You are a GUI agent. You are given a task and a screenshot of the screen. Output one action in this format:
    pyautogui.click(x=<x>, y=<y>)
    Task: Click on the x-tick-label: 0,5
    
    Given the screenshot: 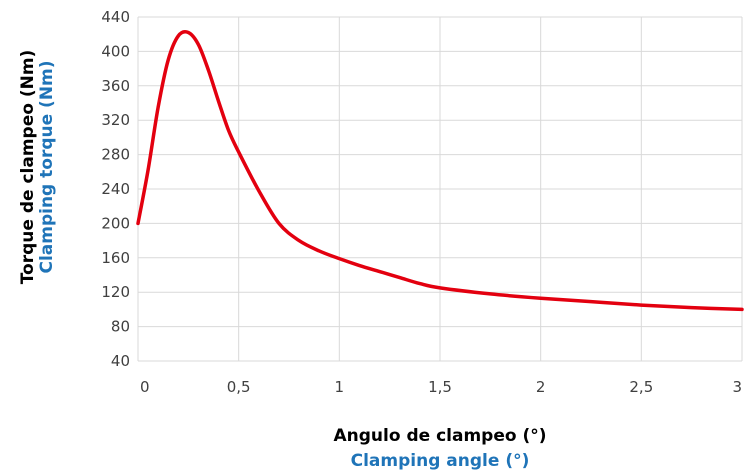 What is the action you would take?
    pyautogui.click(x=239, y=387)
    